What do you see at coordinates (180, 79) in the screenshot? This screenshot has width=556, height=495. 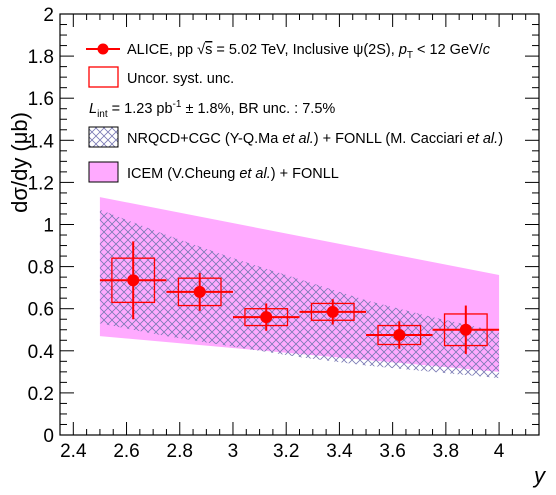 I see `legend-syst-label: Uncor. syst. unc.` at bounding box center [180, 79].